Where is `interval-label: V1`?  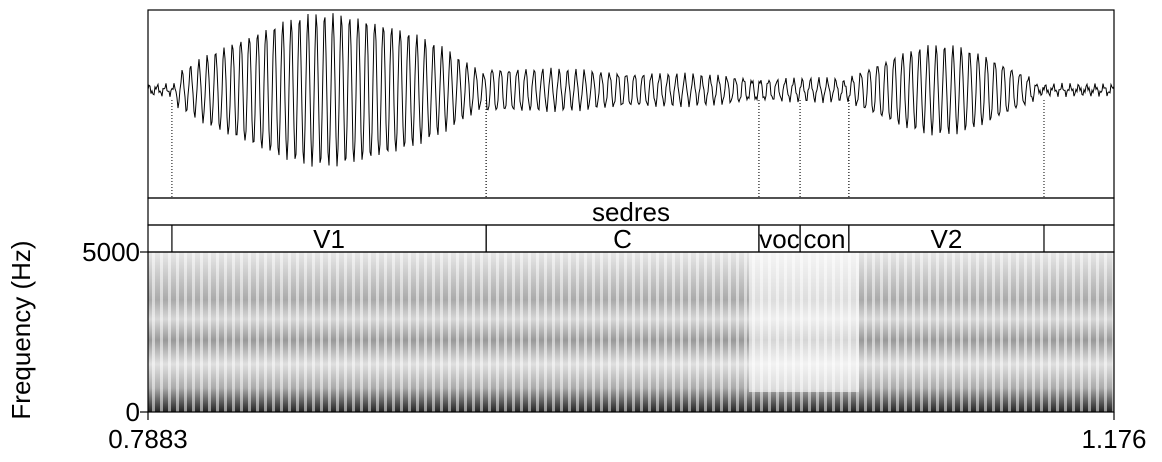 interval-label: V1 is located at coordinates (329, 239).